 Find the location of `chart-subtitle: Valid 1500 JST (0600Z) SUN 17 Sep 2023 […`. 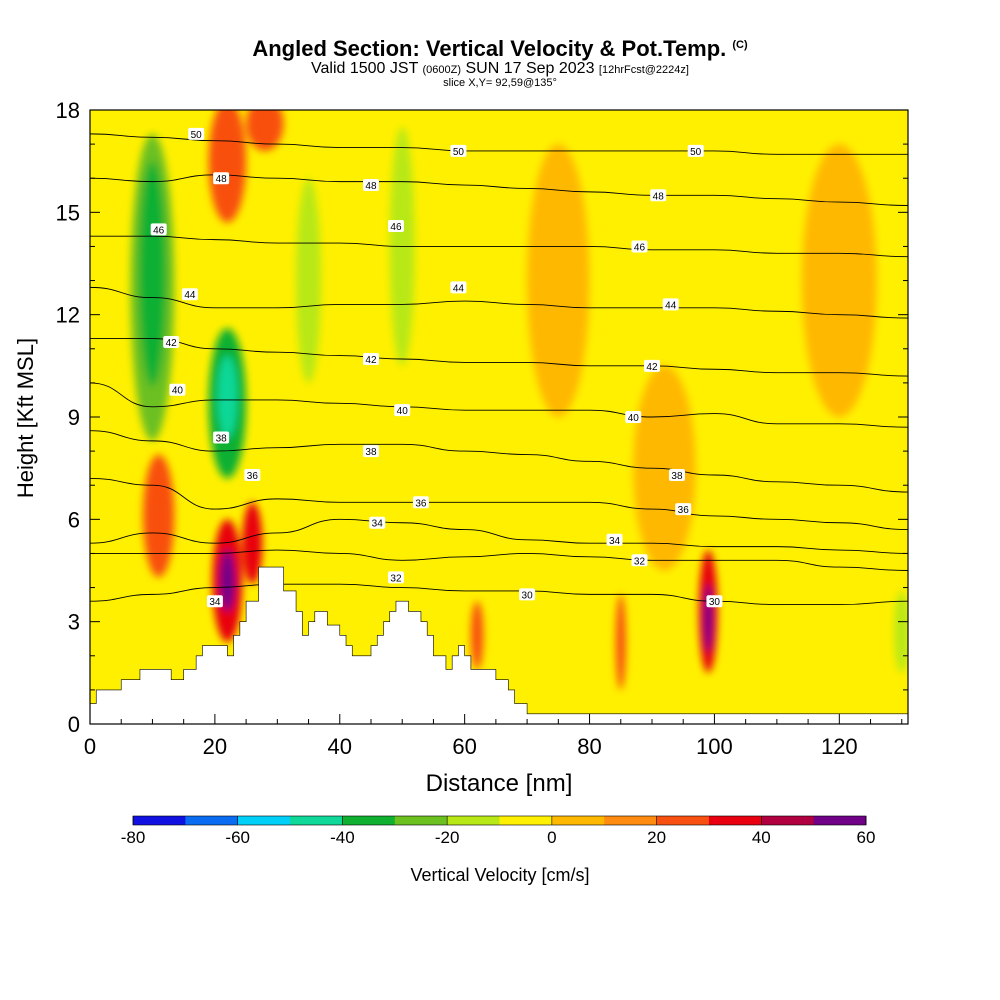

chart-subtitle: Valid 1500 JST (0600Z) SUN 17 Sep 2023 [… is located at coordinates (500, 68).